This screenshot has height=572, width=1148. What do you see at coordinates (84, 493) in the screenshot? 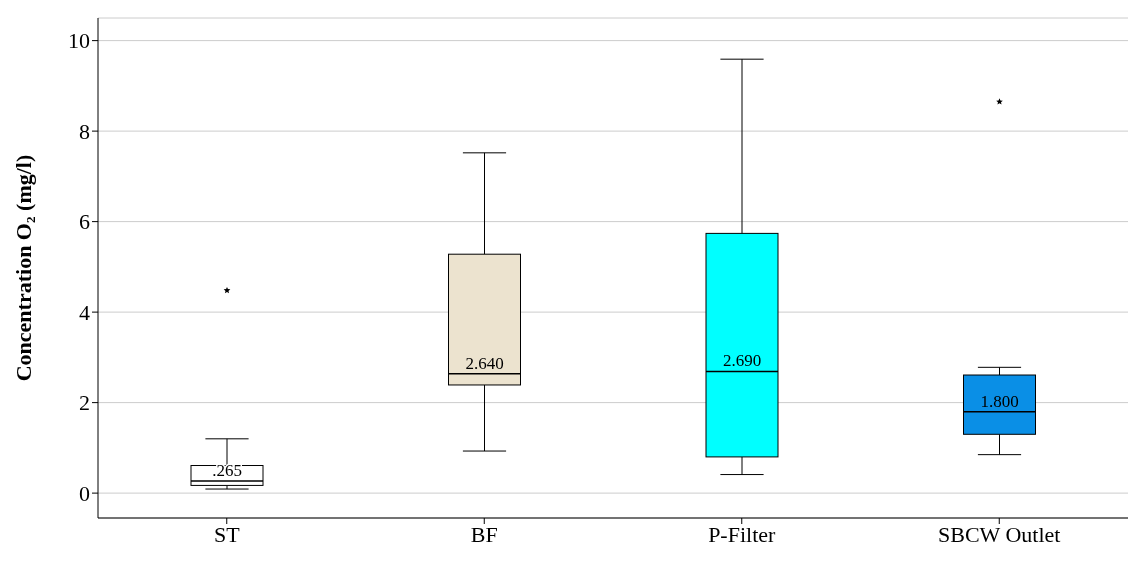
I see `y-tick-label: 0` at bounding box center [84, 493].